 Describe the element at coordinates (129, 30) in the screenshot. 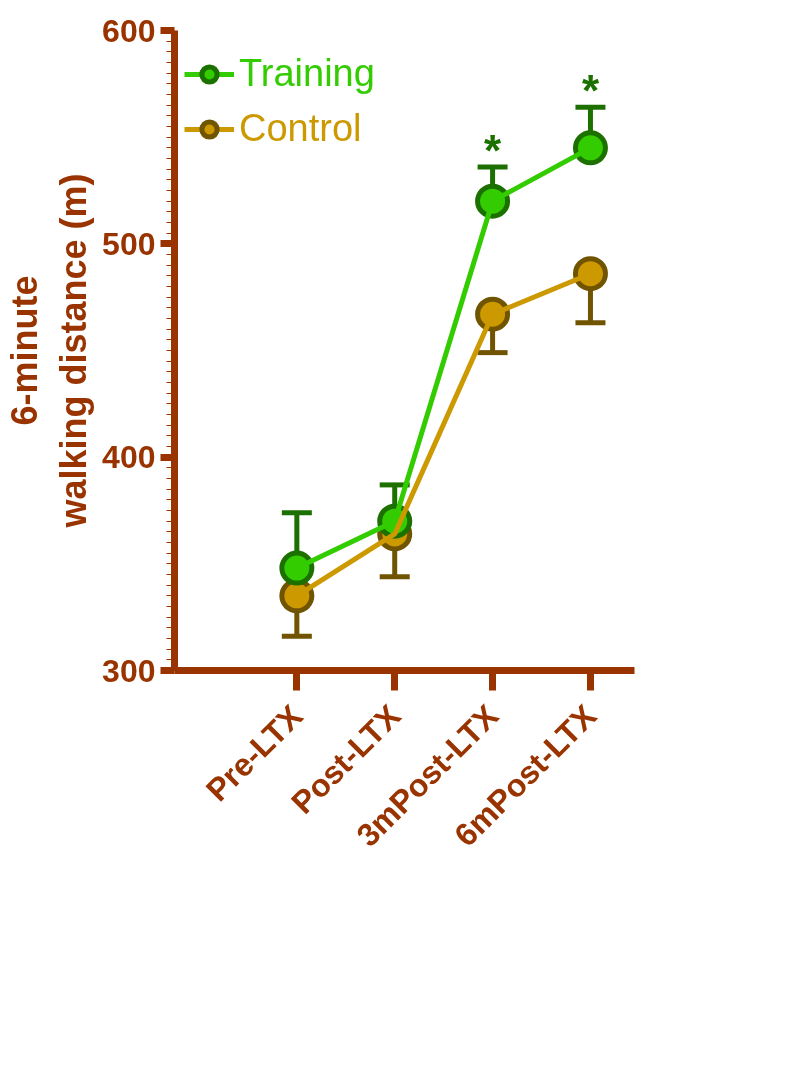

I see `y-tick-label: 600` at that location.